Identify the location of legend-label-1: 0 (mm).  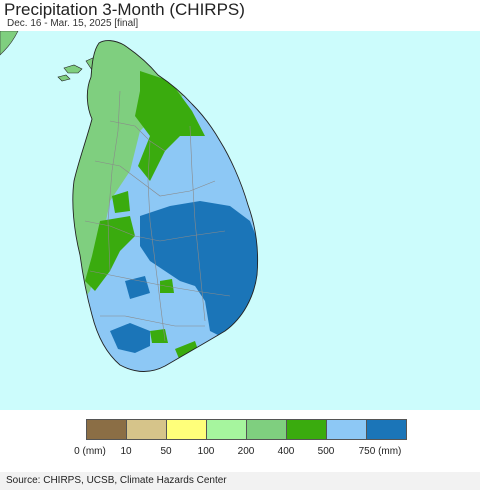
(90, 451).